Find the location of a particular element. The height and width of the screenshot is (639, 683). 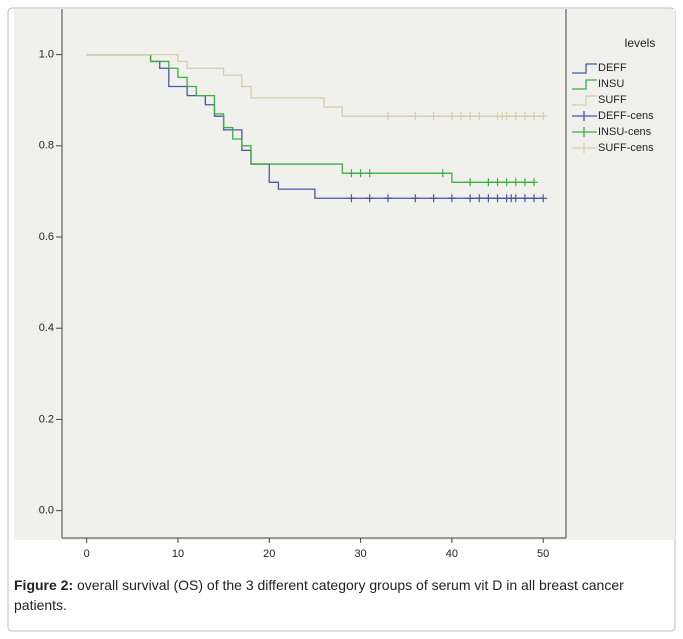

y-tick-label: 0.4 is located at coordinates (46, 328).